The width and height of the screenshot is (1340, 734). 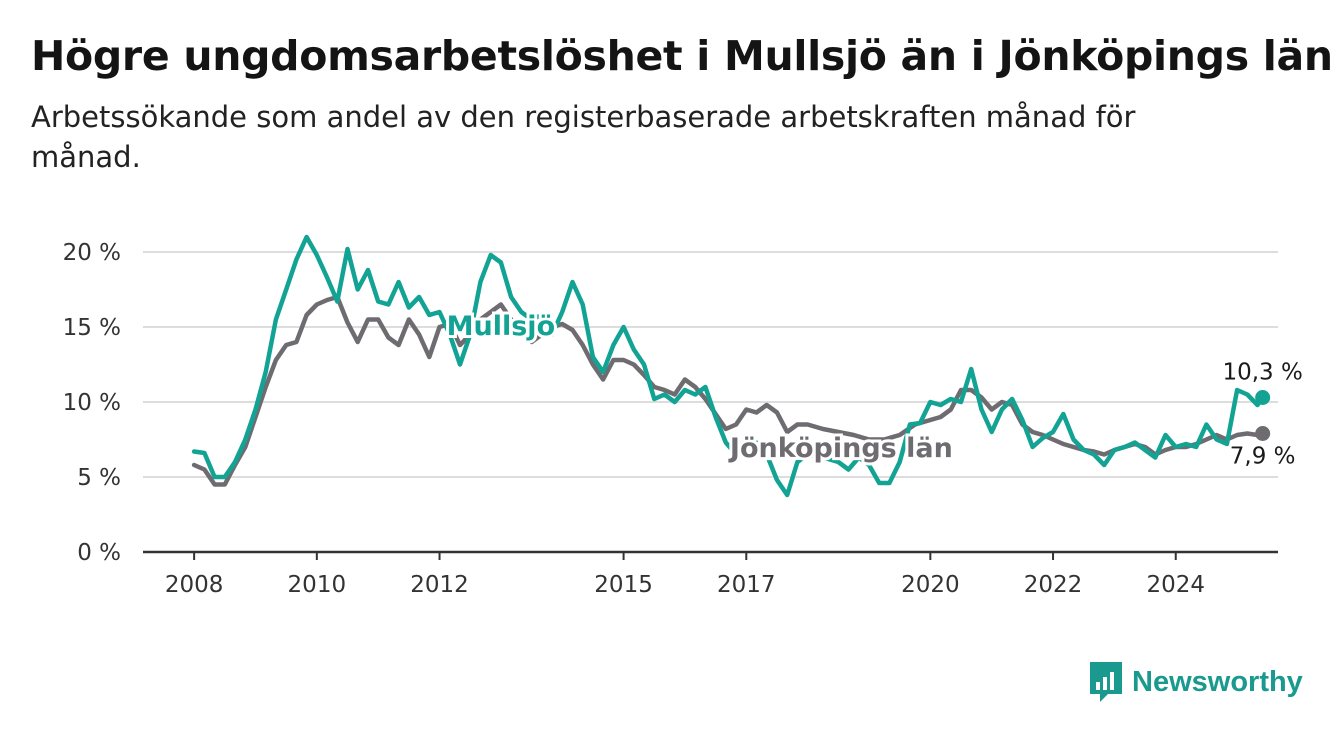 I want to click on y-tick-label: 5 %, so click(x=99, y=478).